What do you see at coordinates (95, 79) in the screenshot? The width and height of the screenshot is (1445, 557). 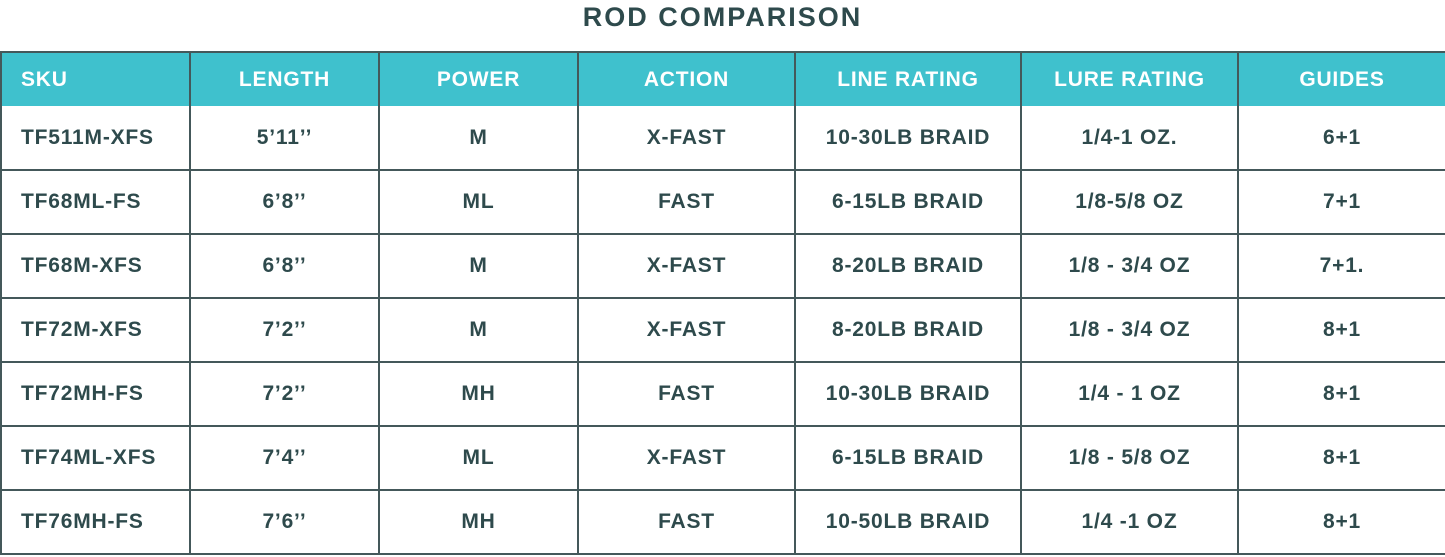 I see `column-header-sku: SKU` at bounding box center [95, 79].